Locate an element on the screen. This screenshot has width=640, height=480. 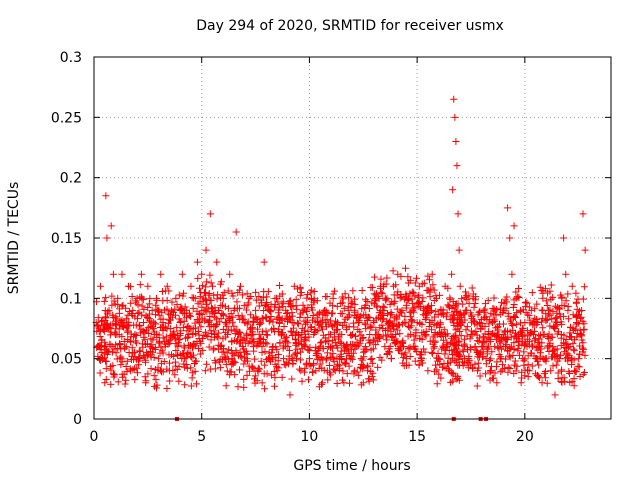
x-tick-label: 0 is located at coordinates (94, 437).